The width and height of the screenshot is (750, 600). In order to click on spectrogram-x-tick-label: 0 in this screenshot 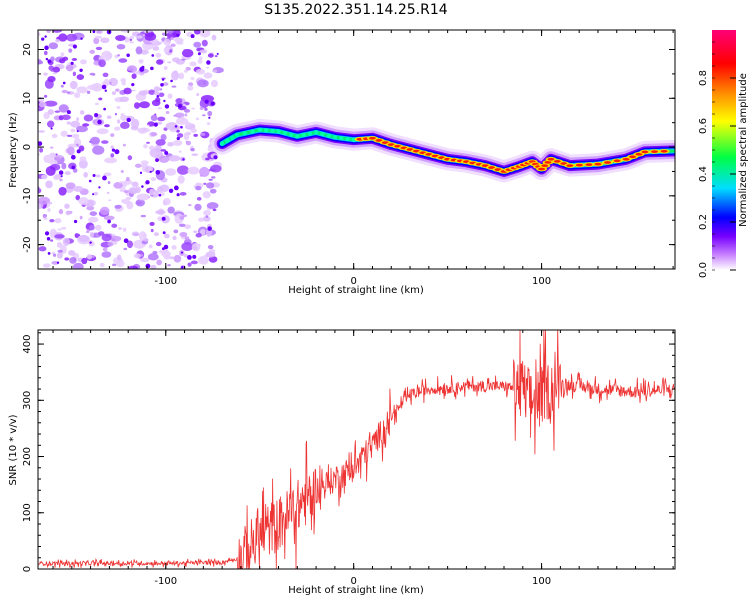, I will do `click(353, 281)`.